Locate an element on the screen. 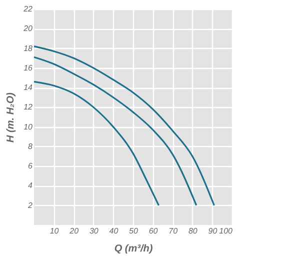  x-tick-label: 100 is located at coordinates (226, 231).